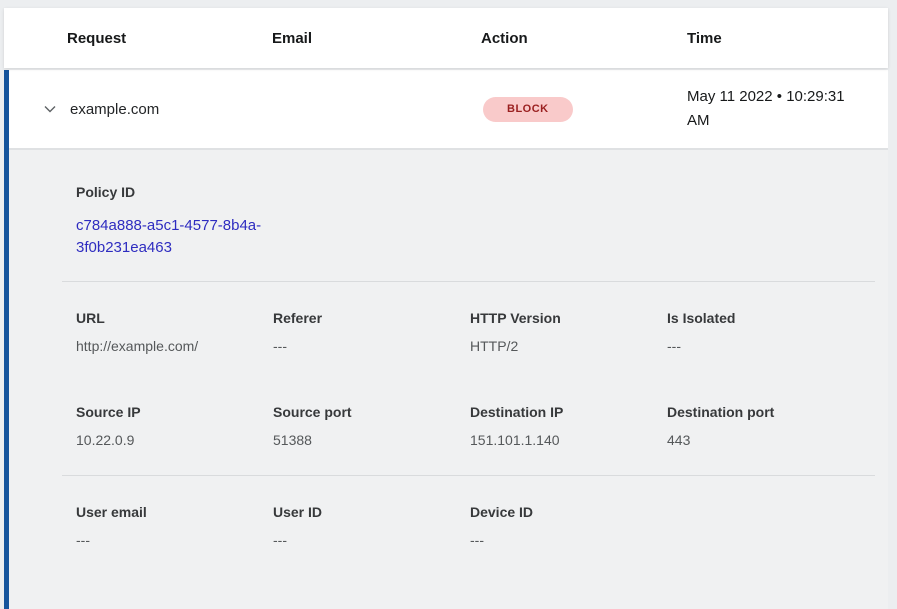  I want to click on field-source-port: Source port 51388, so click(371, 426).